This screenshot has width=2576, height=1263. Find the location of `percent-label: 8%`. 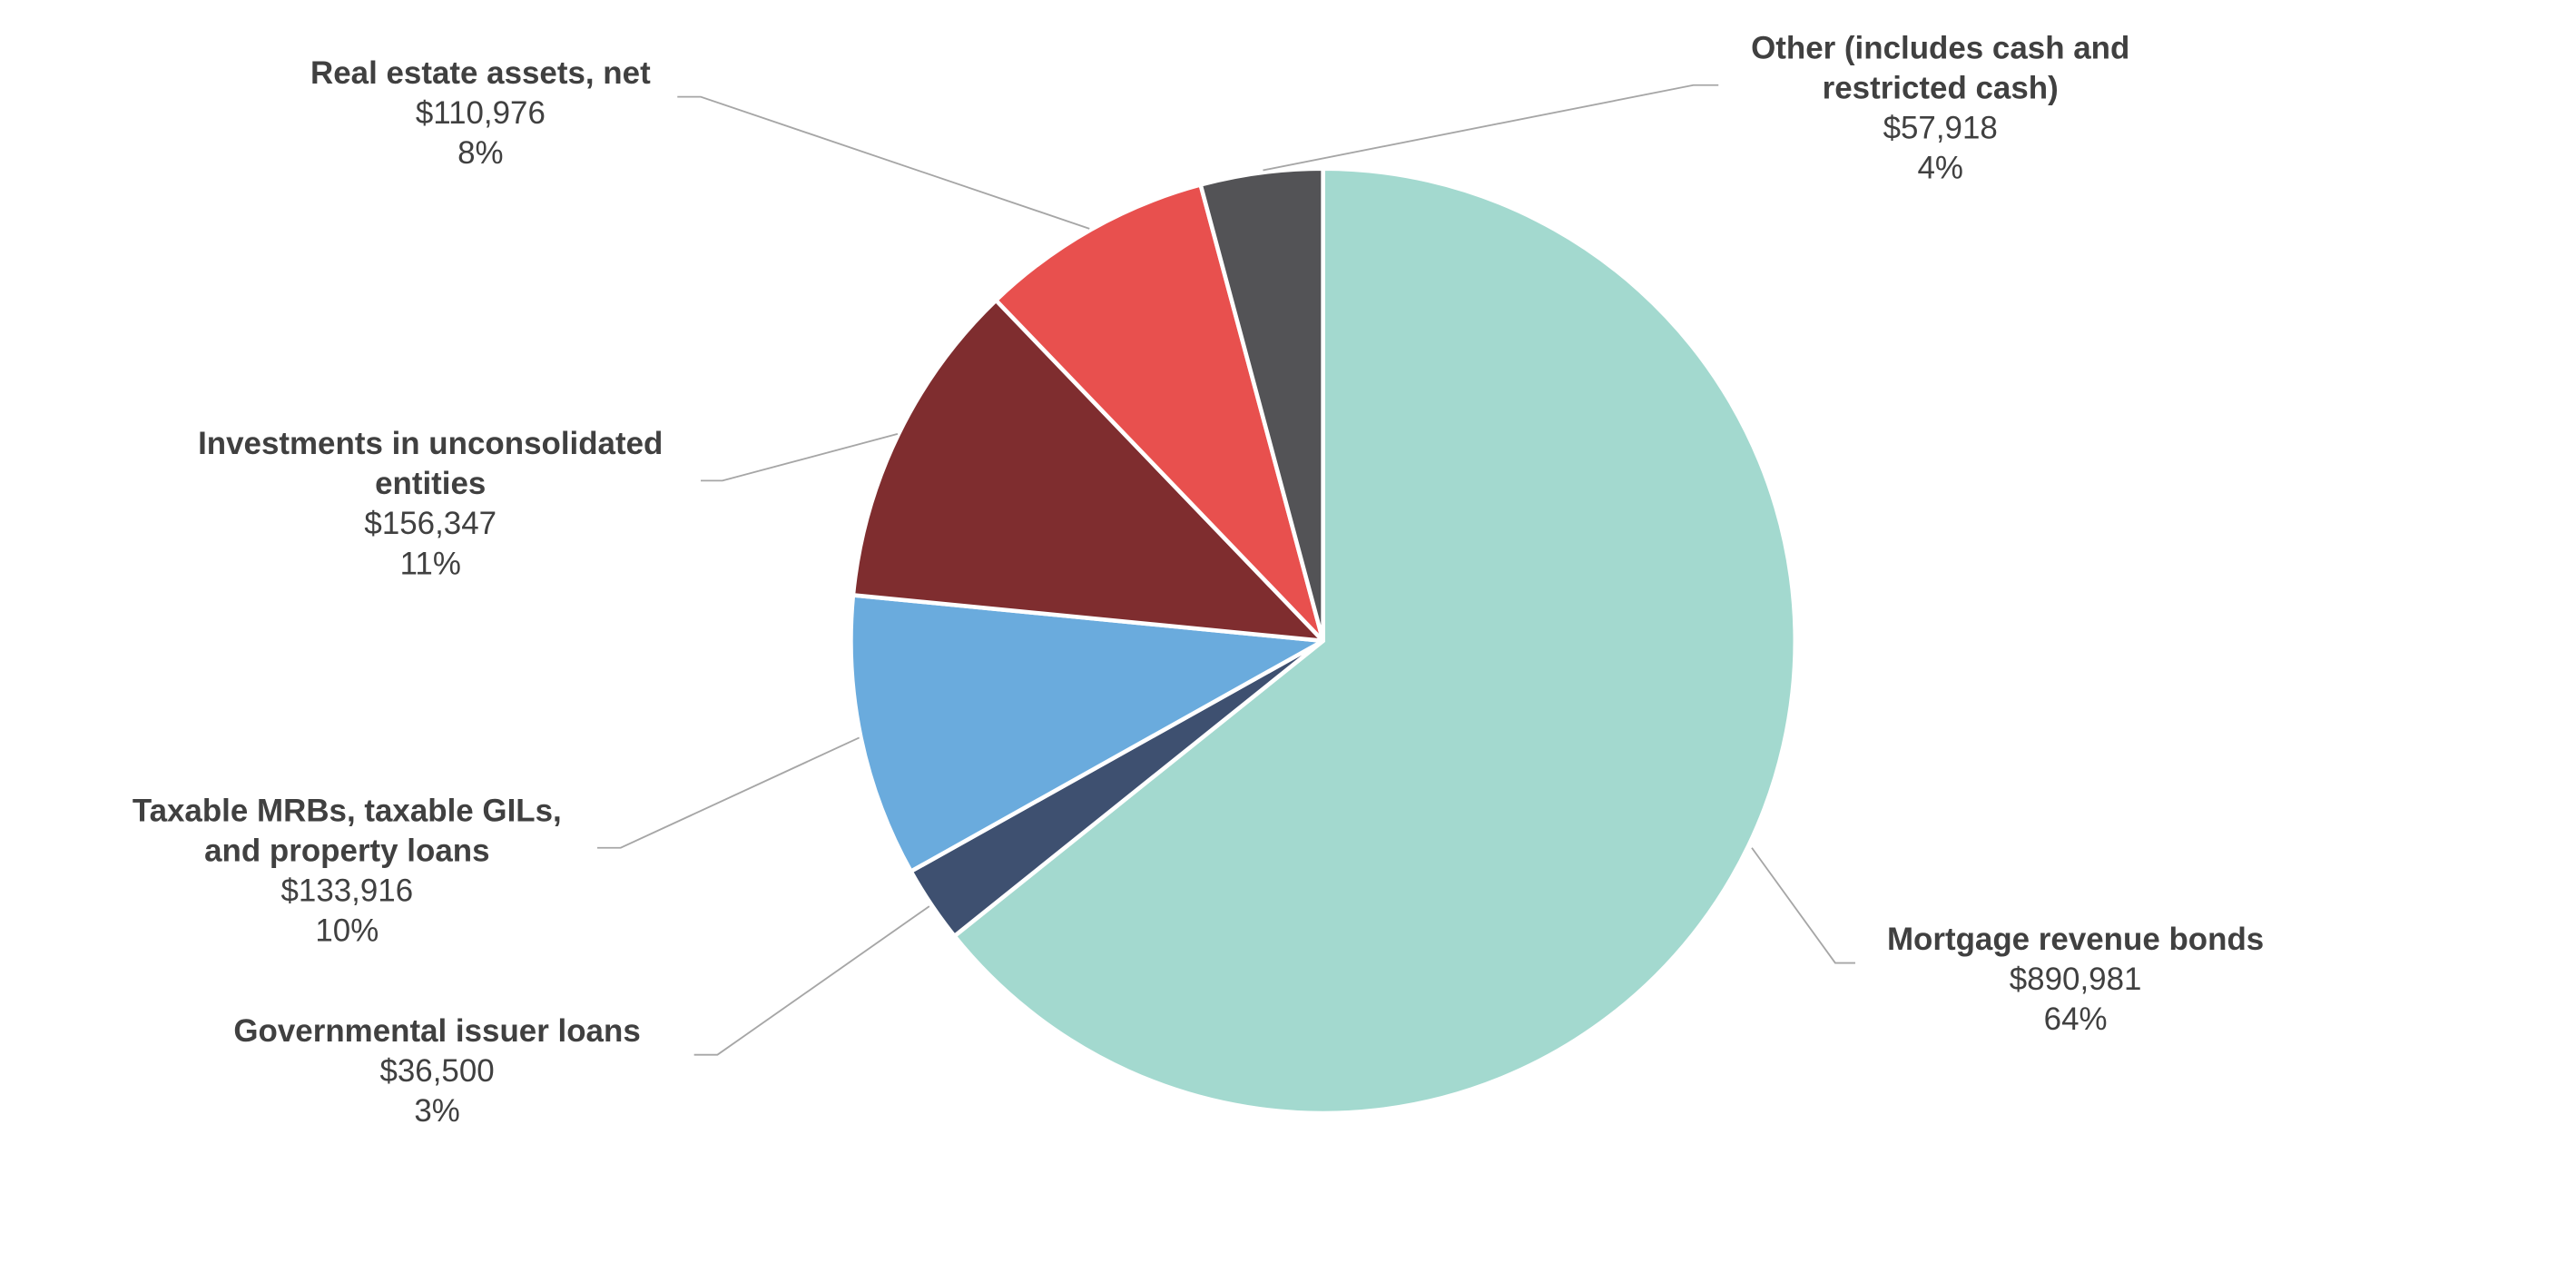

percent-label: 8% is located at coordinates (480, 154).